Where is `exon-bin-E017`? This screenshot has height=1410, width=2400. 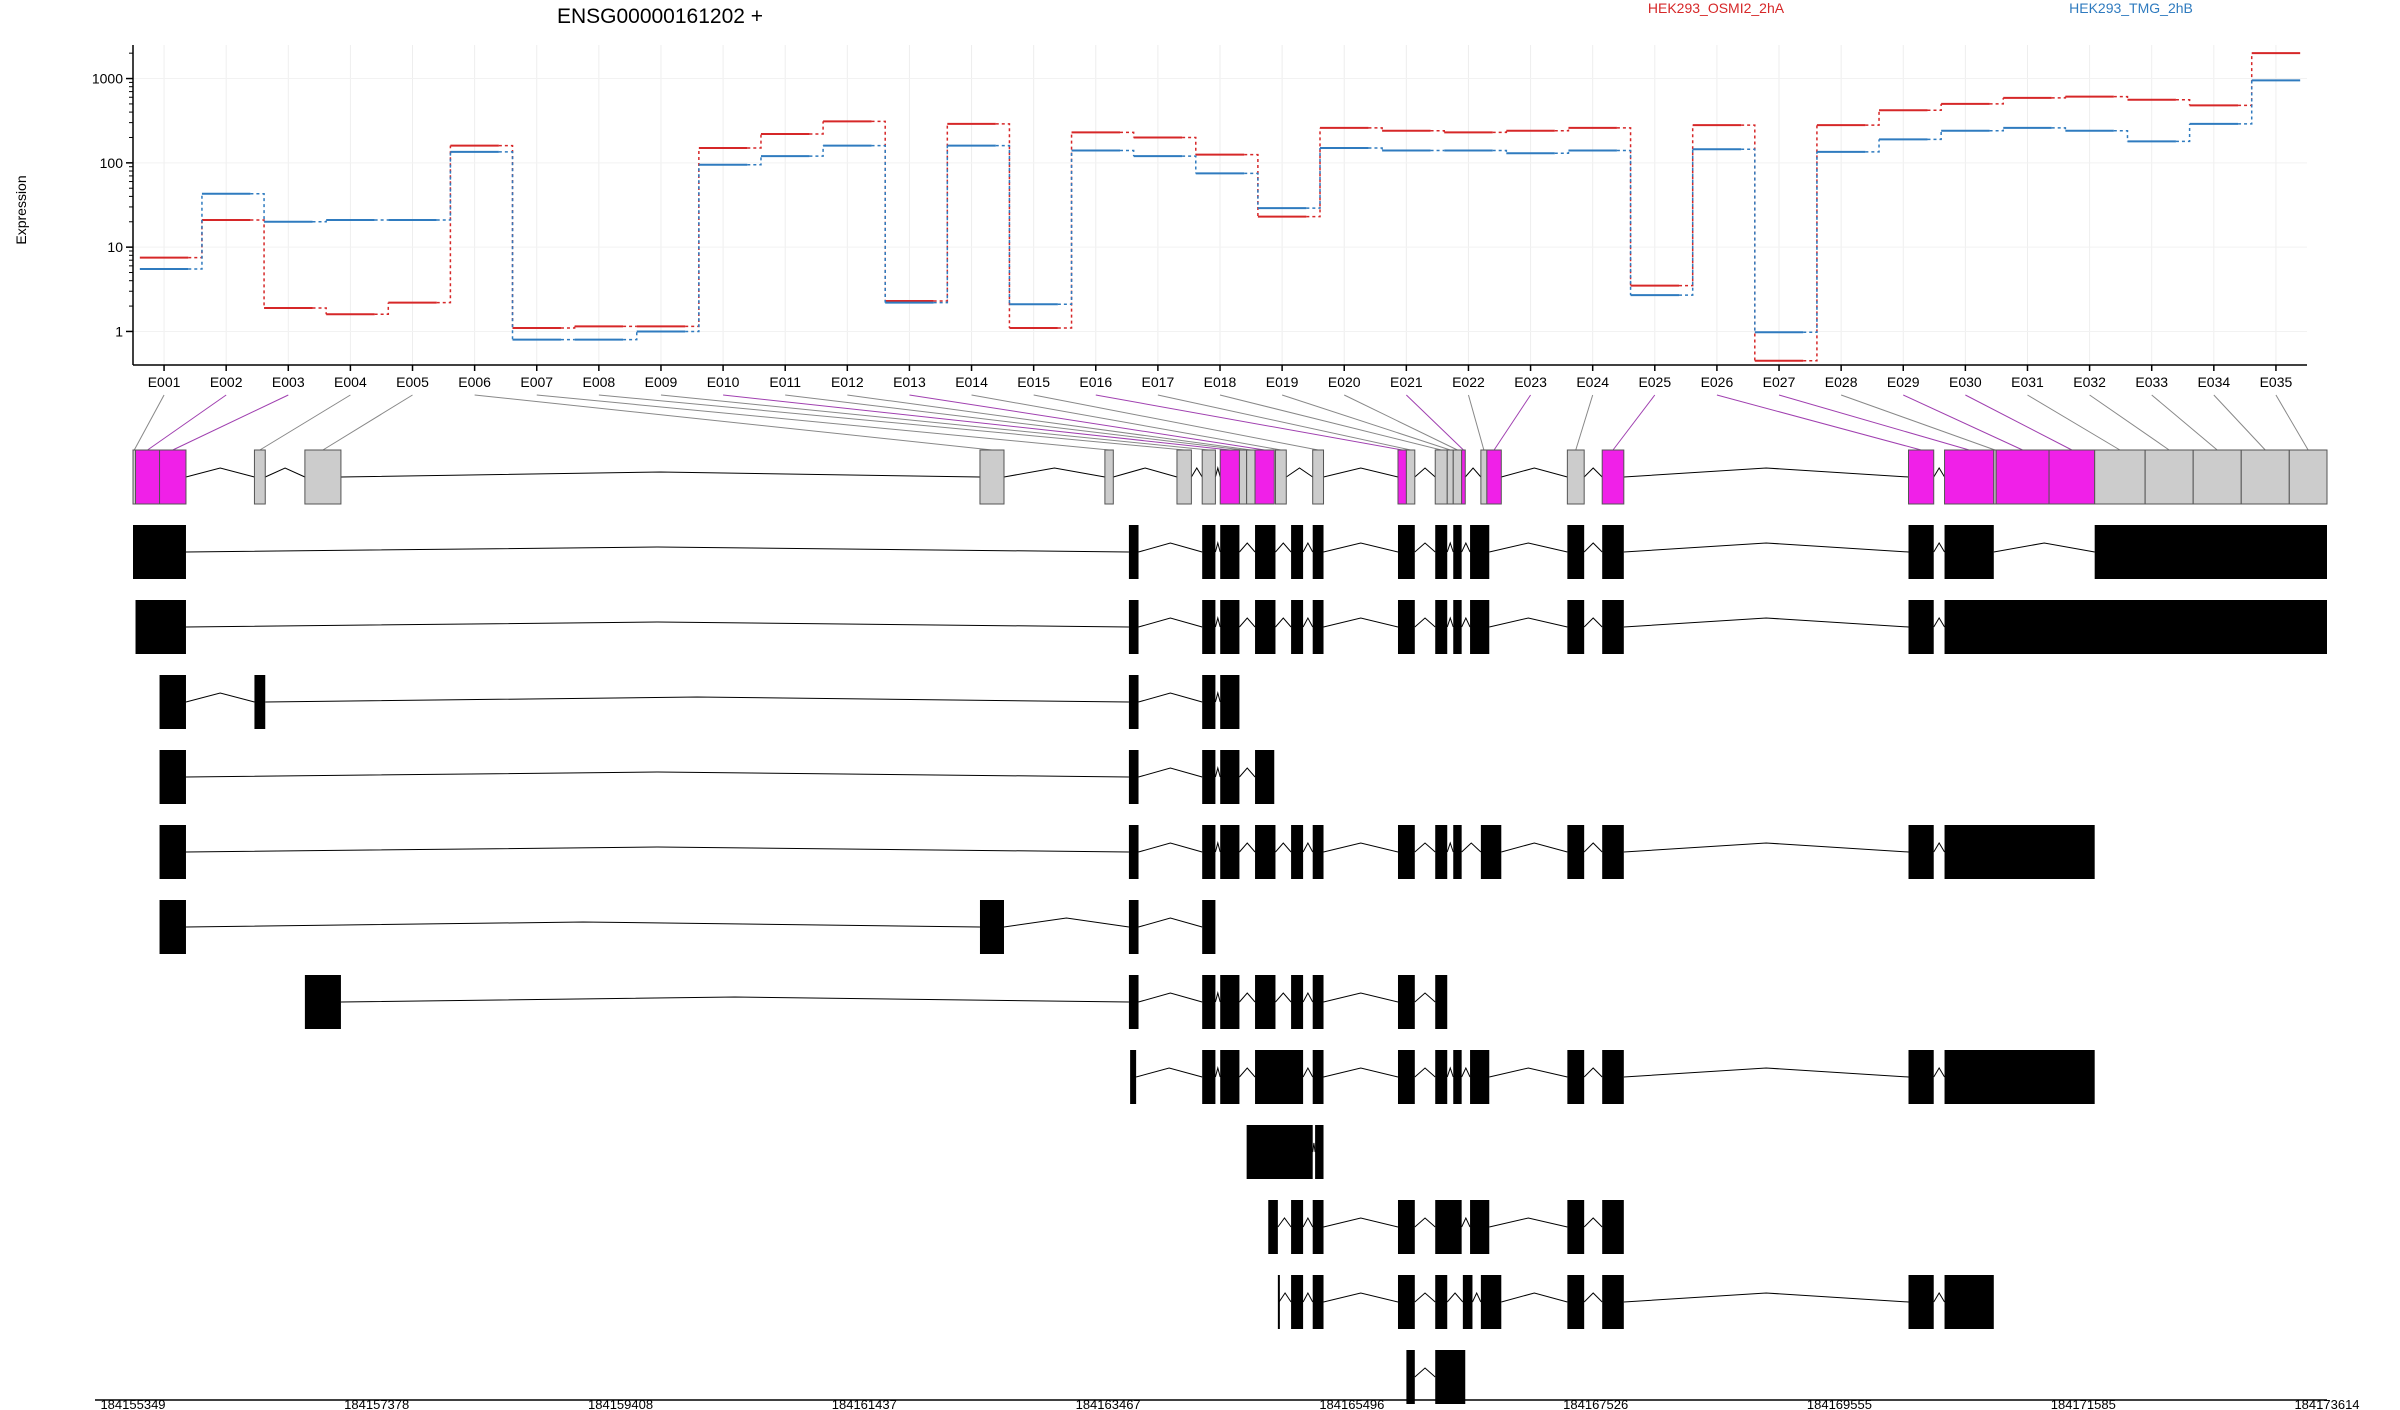 exon-bin-E017 is located at coordinates (1410, 477).